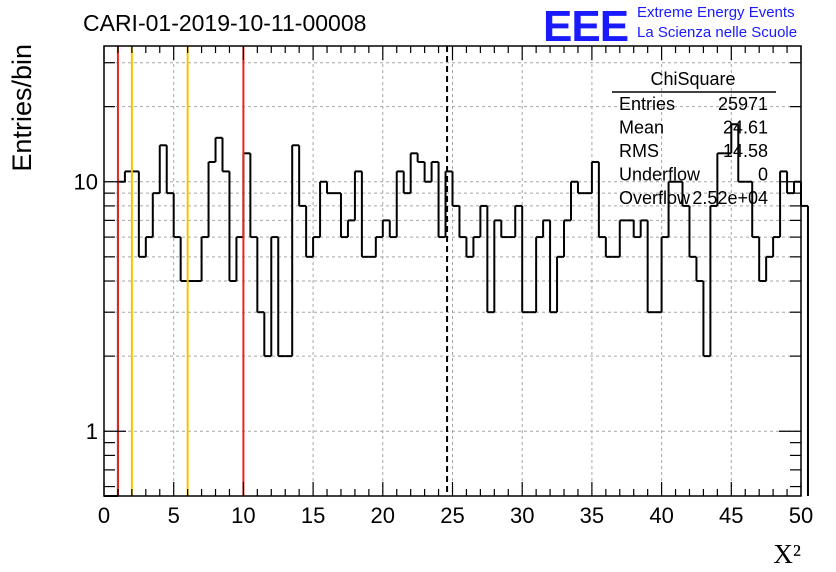 The image size is (836, 572). I want to click on x-tick-label: 35, so click(592, 515).